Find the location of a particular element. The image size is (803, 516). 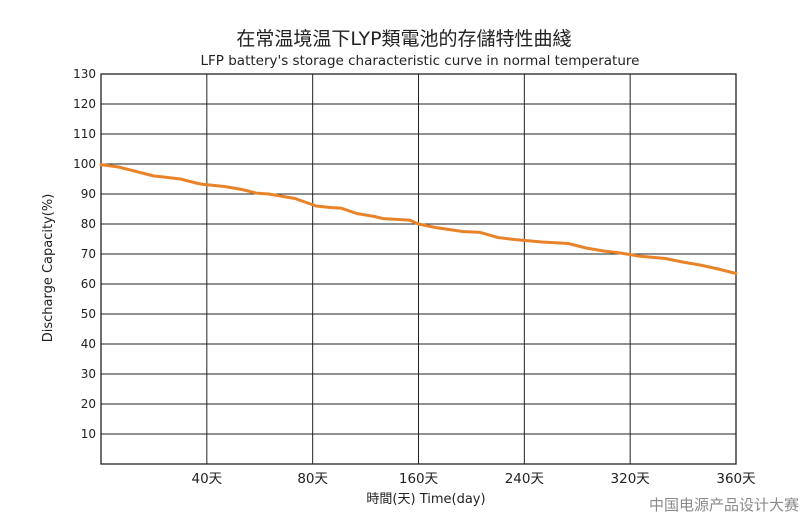

y-tick-label: 20 is located at coordinates (88, 404).